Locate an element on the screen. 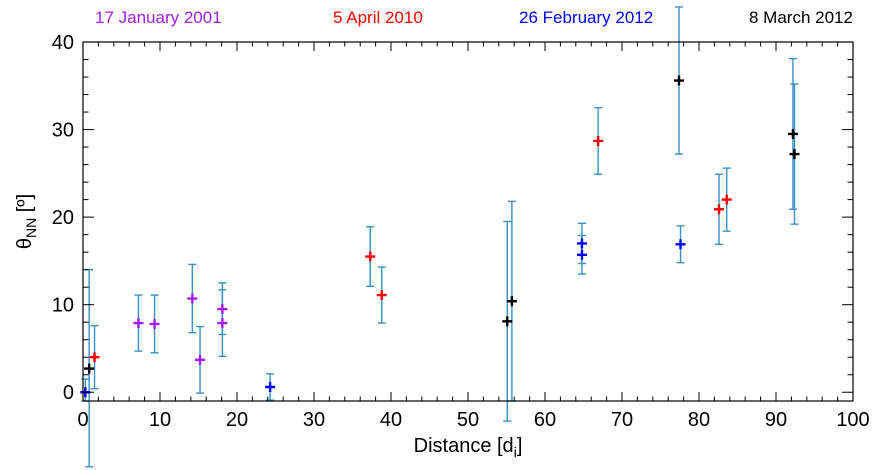 Image resolution: width=891 pixels, height=470 pixels. x-axis-title-main: Distance [d is located at coordinates (464, 446).